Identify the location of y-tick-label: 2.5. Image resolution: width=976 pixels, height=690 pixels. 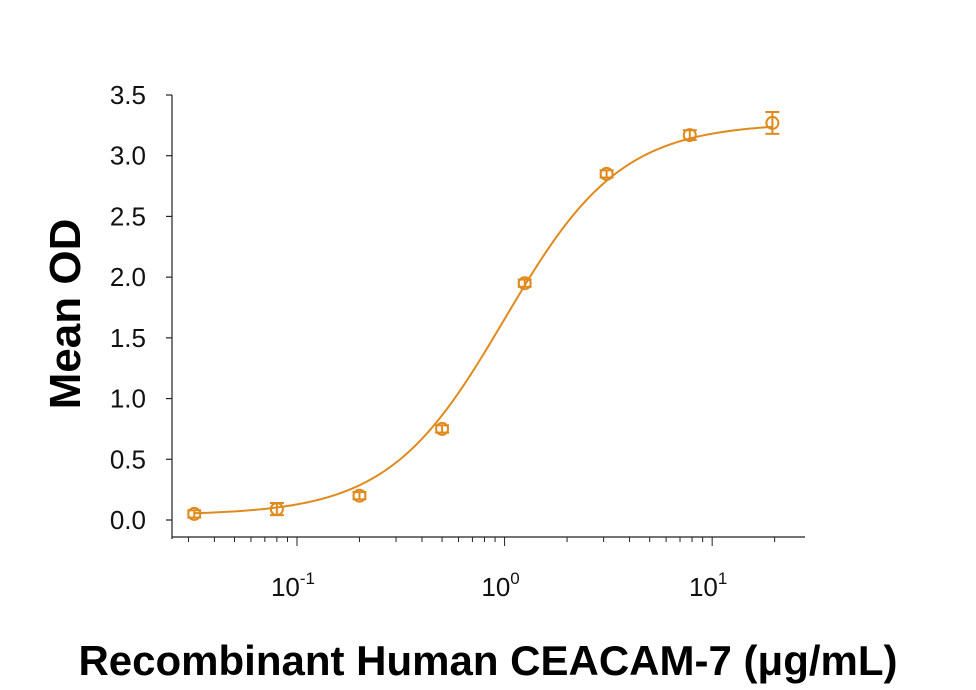
(128, 216).